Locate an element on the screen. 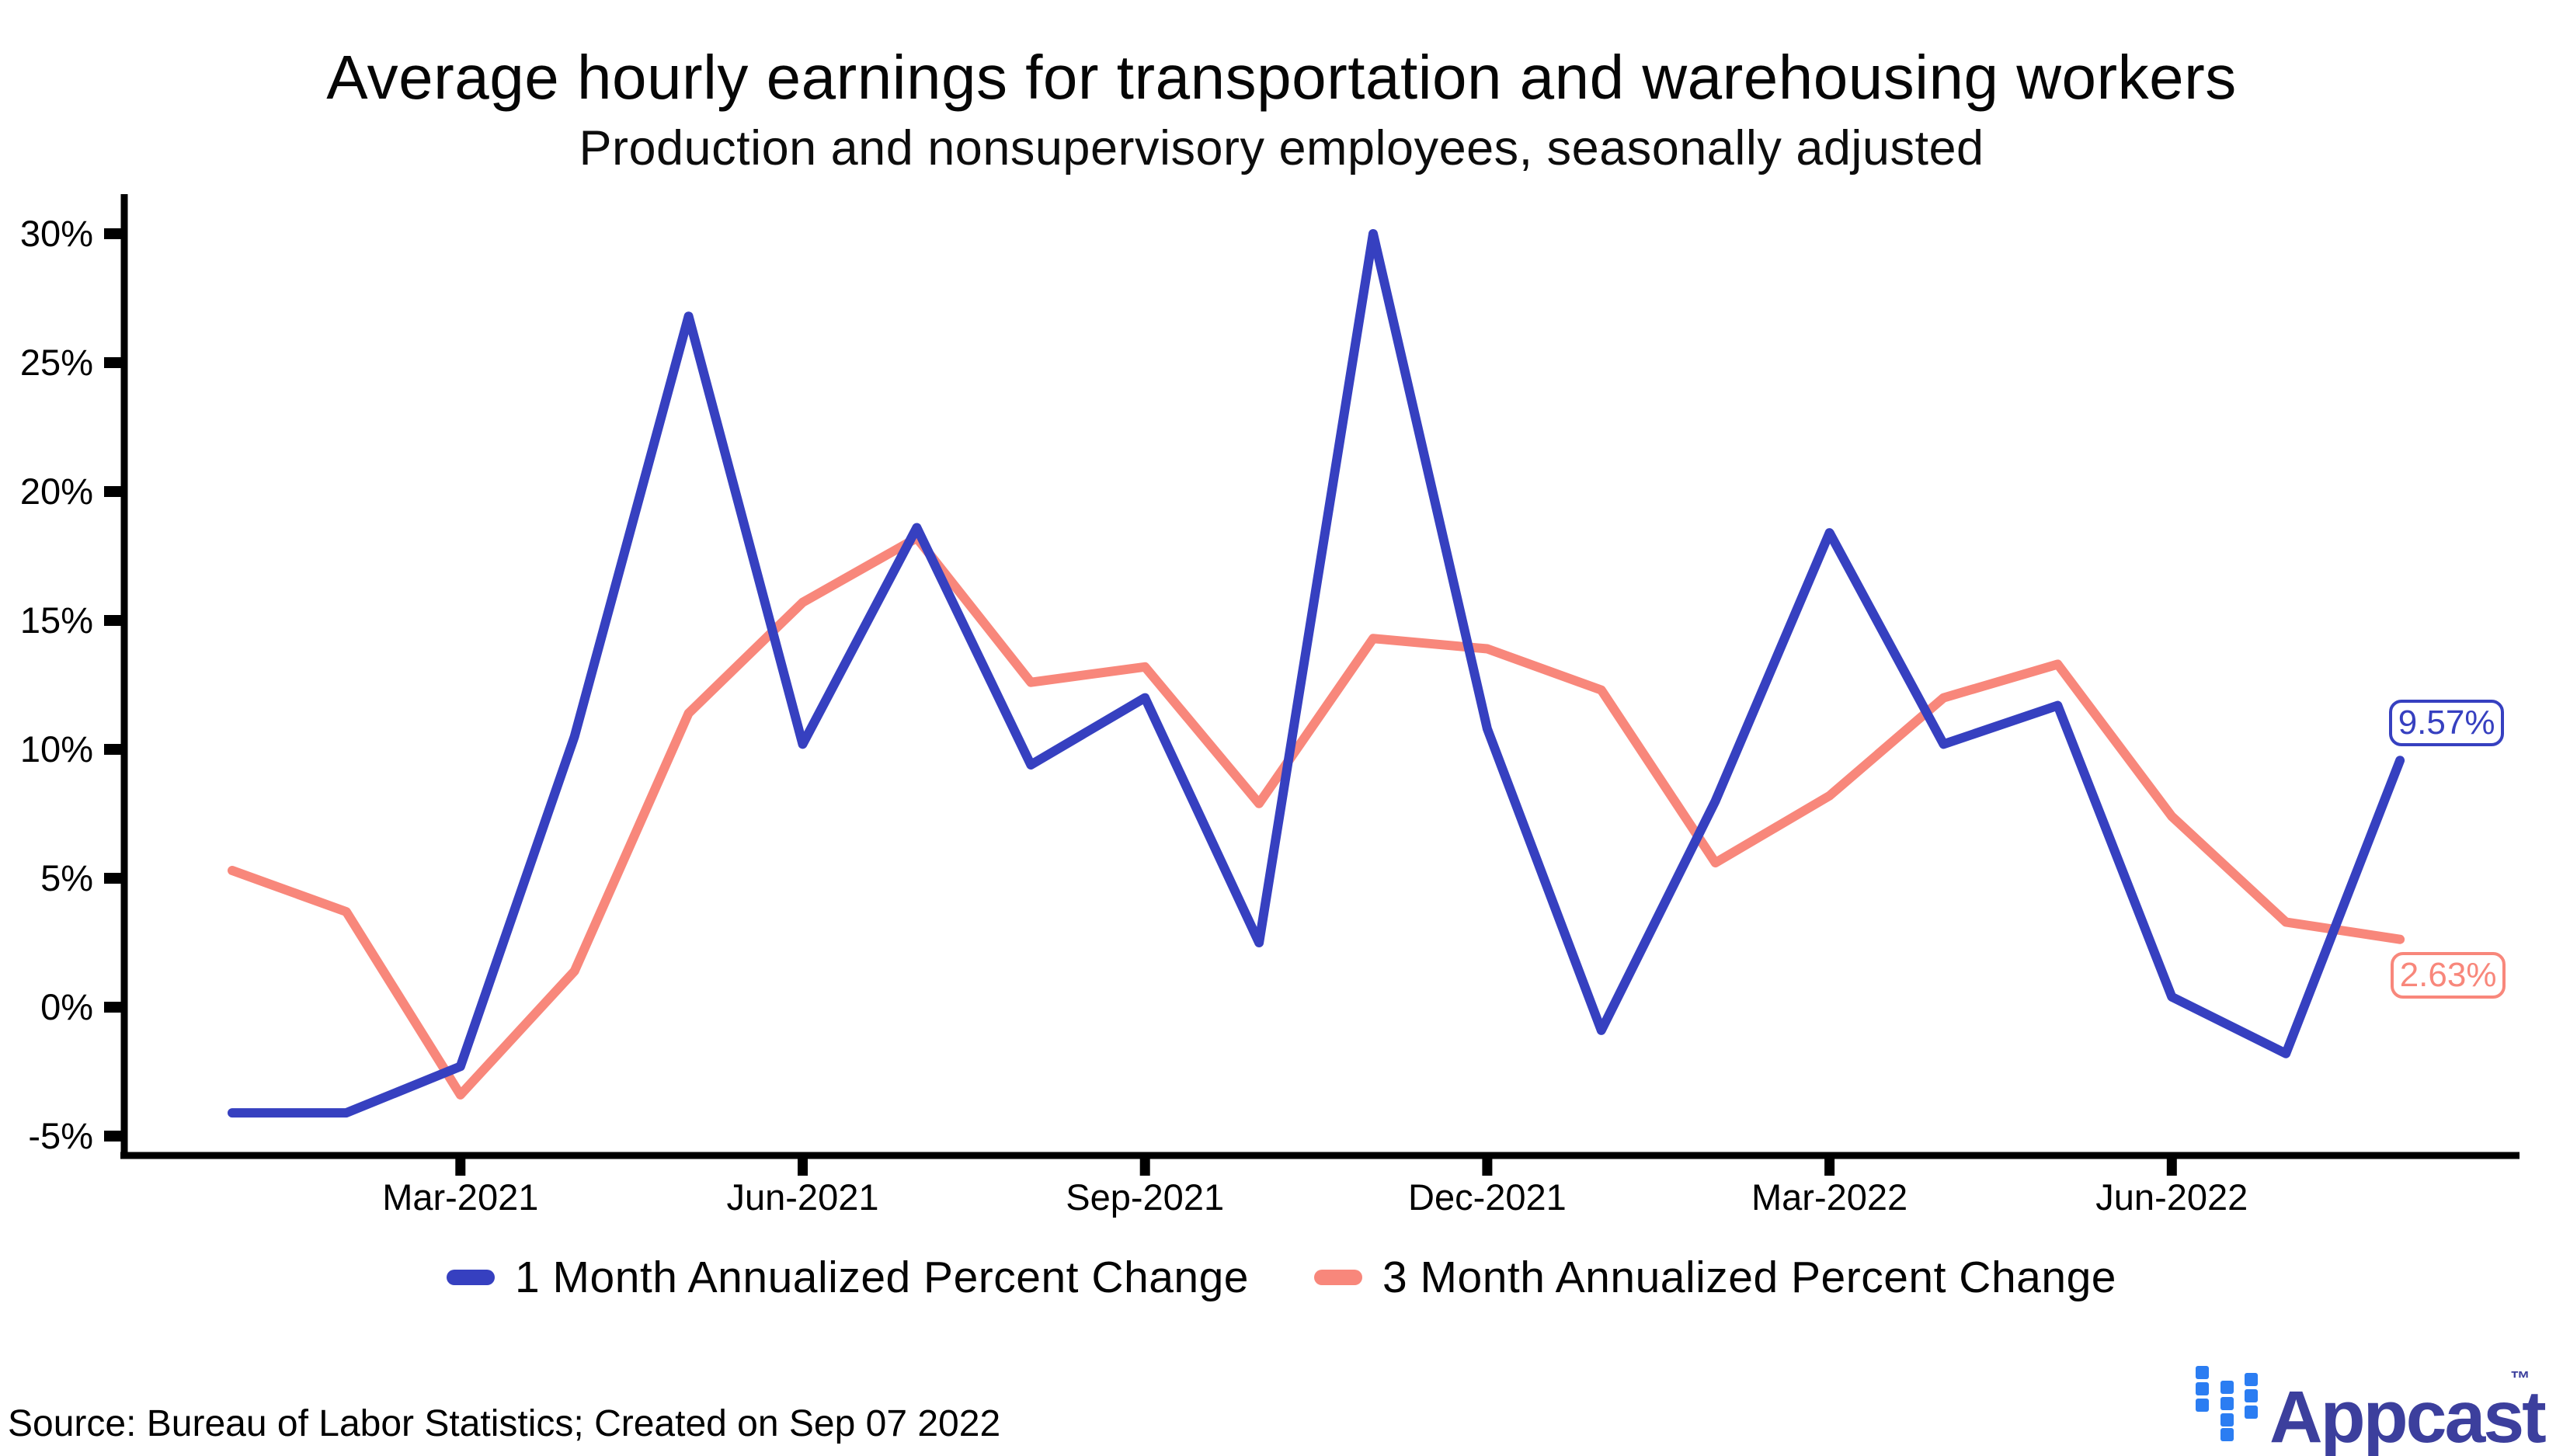 The image size is (2563, 1456). appcast-logo-text: Appcast is located at coordinates (2408, 1416).